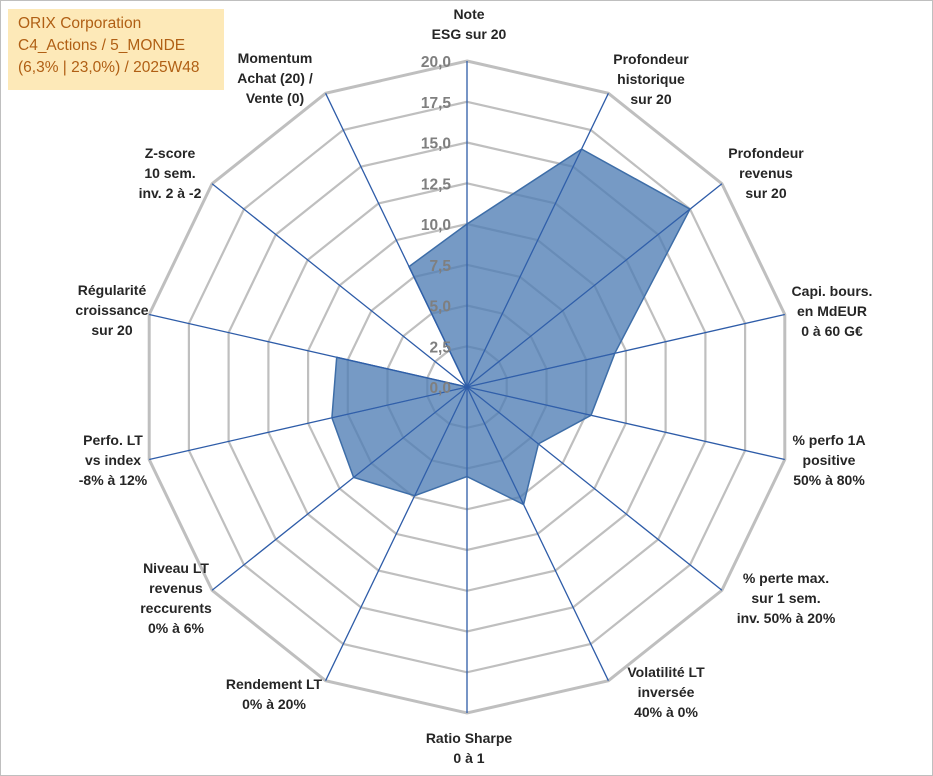 The width and height of the screenshot is (933, 776). I want to click on axis-label-line: Volatilité LT, so click(666, 672).